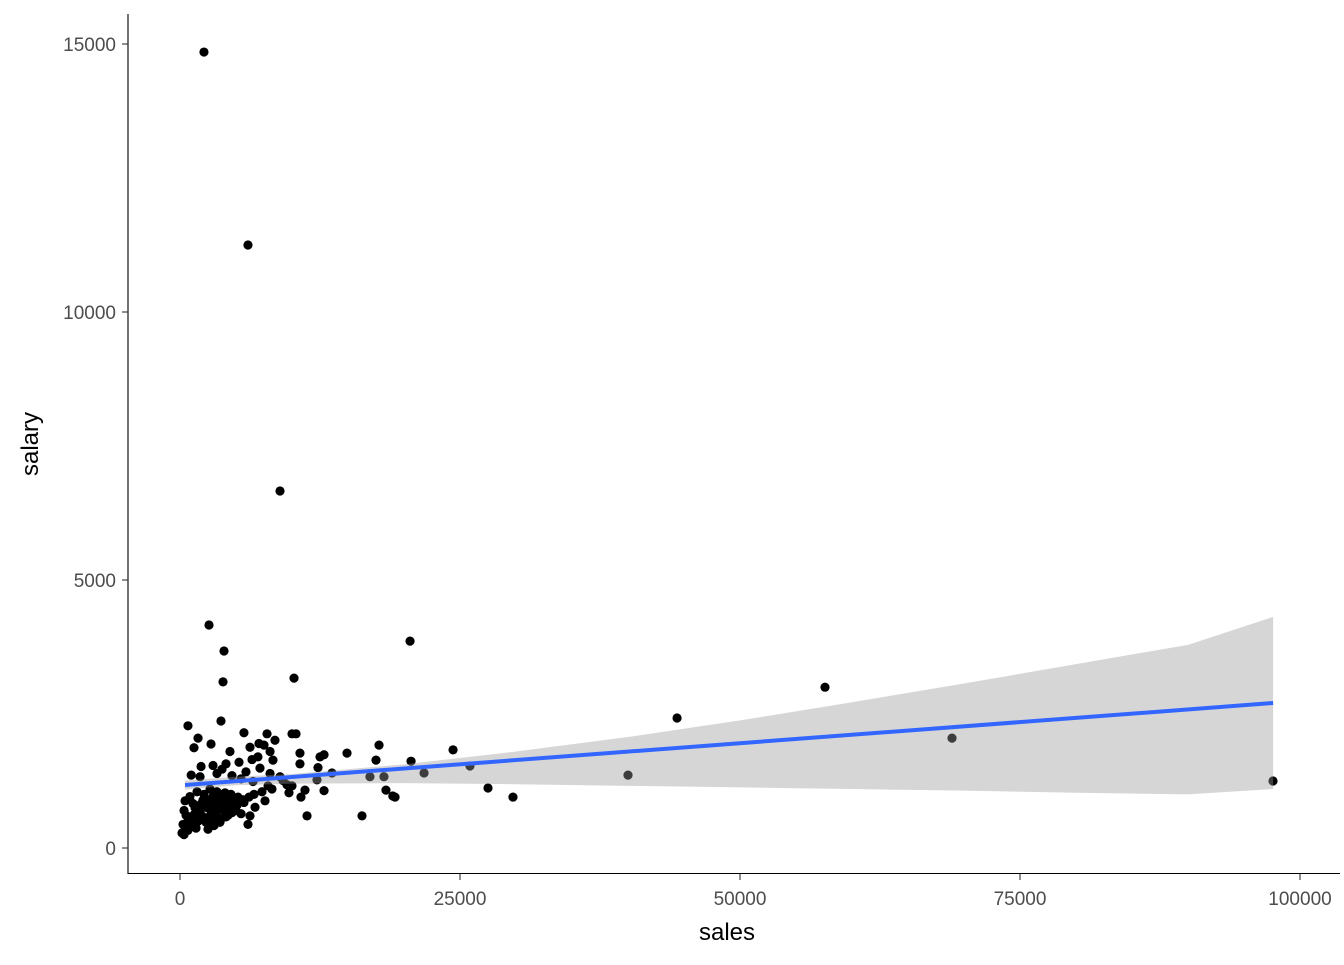 The width and height of the screenshot is (1344, 965). What do you see at coordinates (110, 849) in the screenshot?
I see `y-tick-label: 0` at bounding box center [110, 849].